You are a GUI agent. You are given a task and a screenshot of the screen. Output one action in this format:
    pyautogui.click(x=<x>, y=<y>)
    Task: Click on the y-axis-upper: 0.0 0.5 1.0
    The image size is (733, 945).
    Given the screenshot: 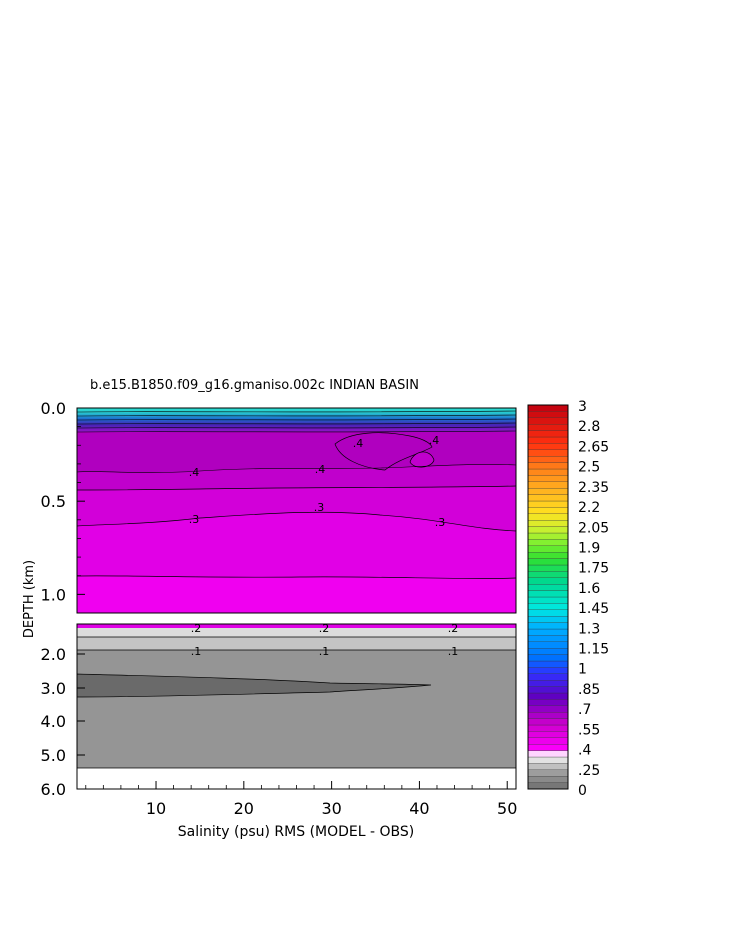 What is the action you would take?
    pyautogui.click(x=63, y=506)
    